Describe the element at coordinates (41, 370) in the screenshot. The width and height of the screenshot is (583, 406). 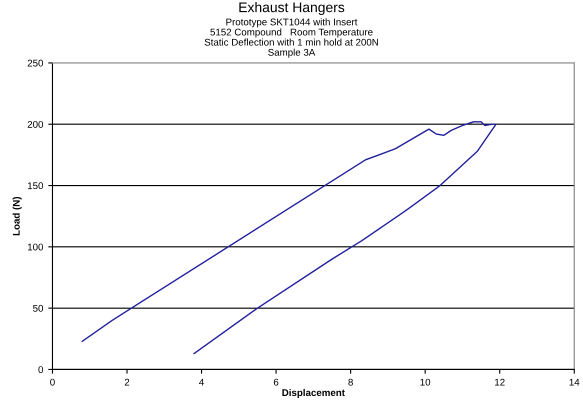
I see `y-tick-label: 0` at that location.